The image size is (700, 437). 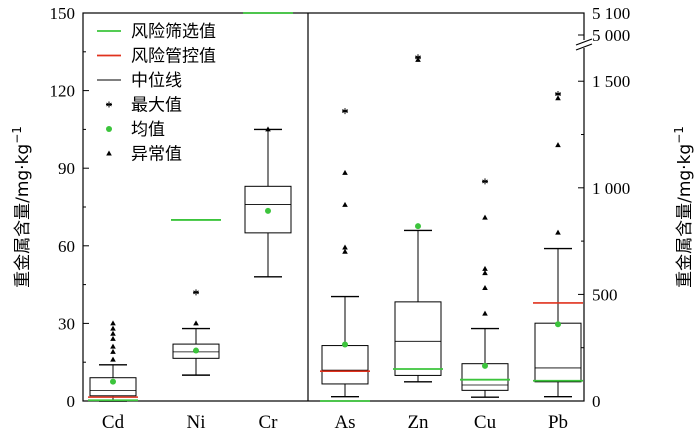 I want to click on left-tick-label: 60, so click(x=66, y=246).